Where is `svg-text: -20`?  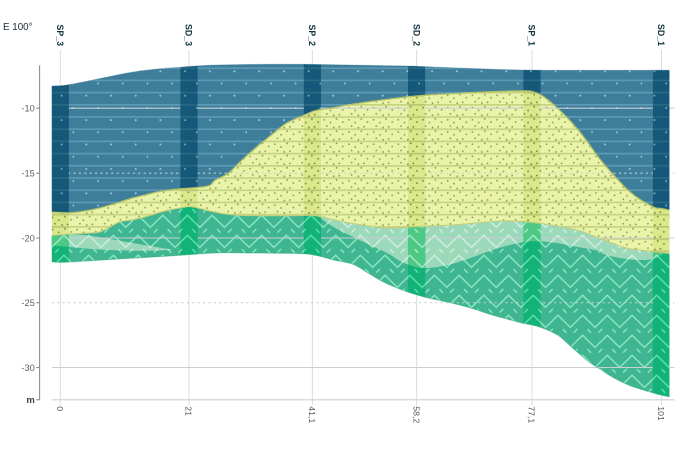 svg-text: -20 is located at coordinates (27, 238).